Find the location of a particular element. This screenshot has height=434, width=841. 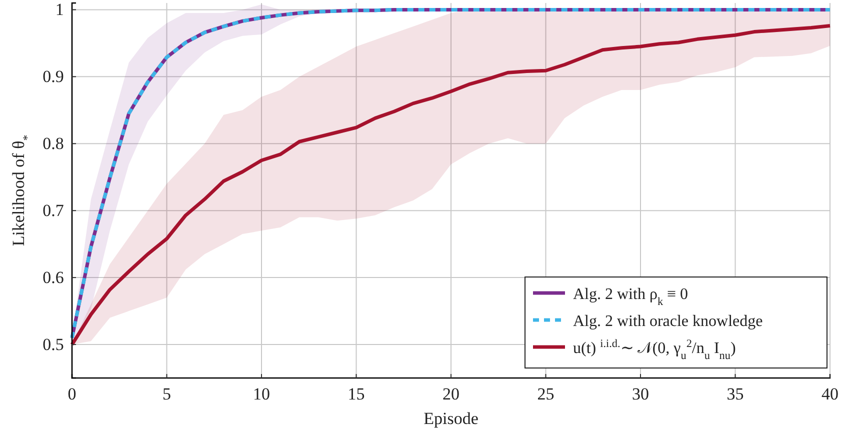

x-tick-label: 0 is located at coordinates (72, 394).